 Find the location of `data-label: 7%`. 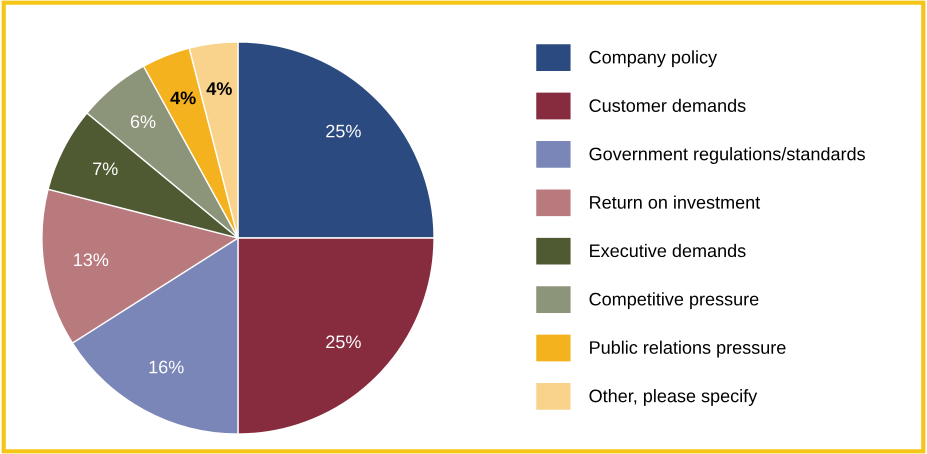

data-label: 7% is located at coordinates (105, 169).